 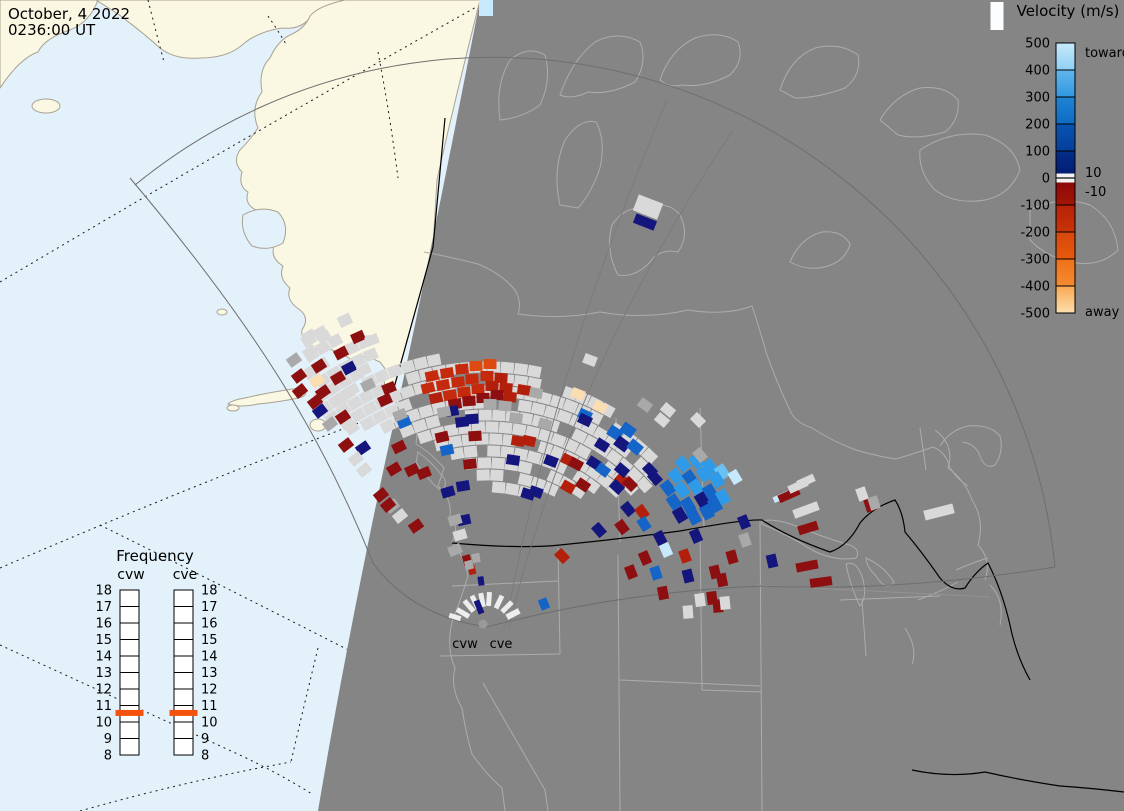 What do you see at coordinates (1068, 11) in the screenshot?
I see `velocity-legend-title: Velocity (m/s)` at bounding box center [1068, 11].